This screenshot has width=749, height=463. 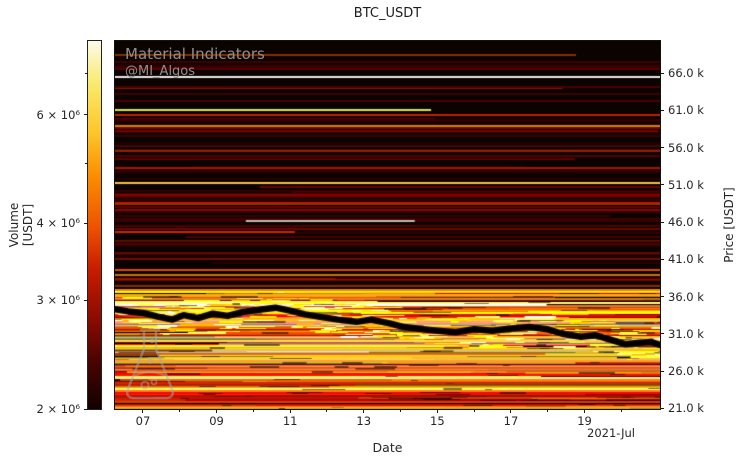 I want to click on x-tick-label: 07, so click(x=143, y=421).